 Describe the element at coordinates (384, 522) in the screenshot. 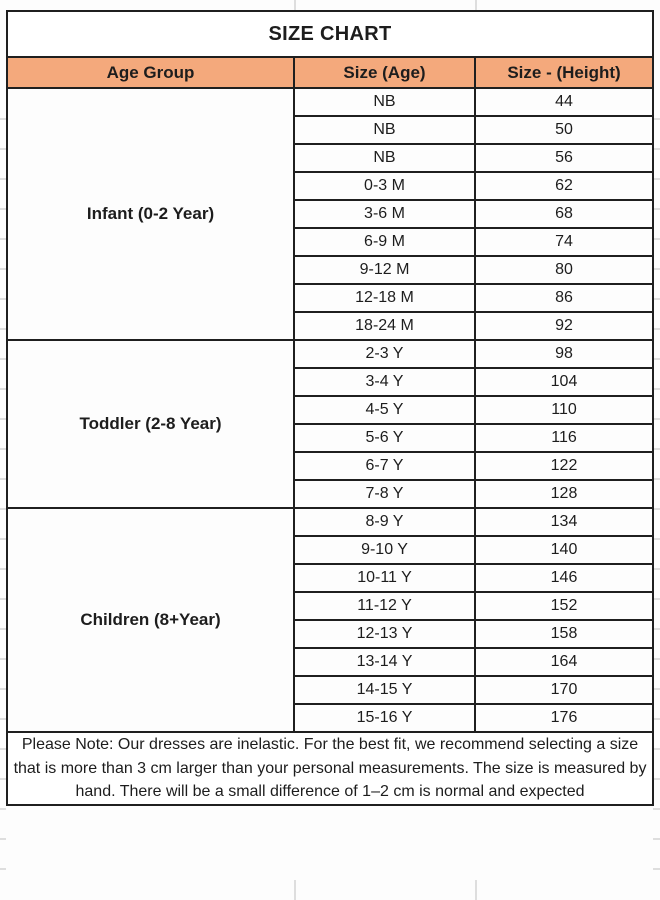

I see `size-cell: 8-9 Y` at that location.